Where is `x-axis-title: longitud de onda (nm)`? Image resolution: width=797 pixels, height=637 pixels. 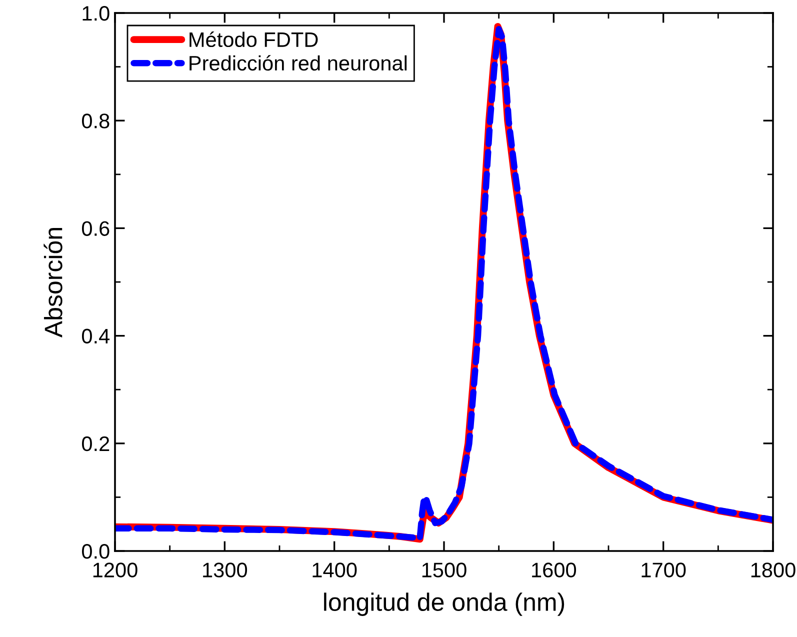
x-axis-title: longitud de onda (nm) is located at coordinates (444, 604).